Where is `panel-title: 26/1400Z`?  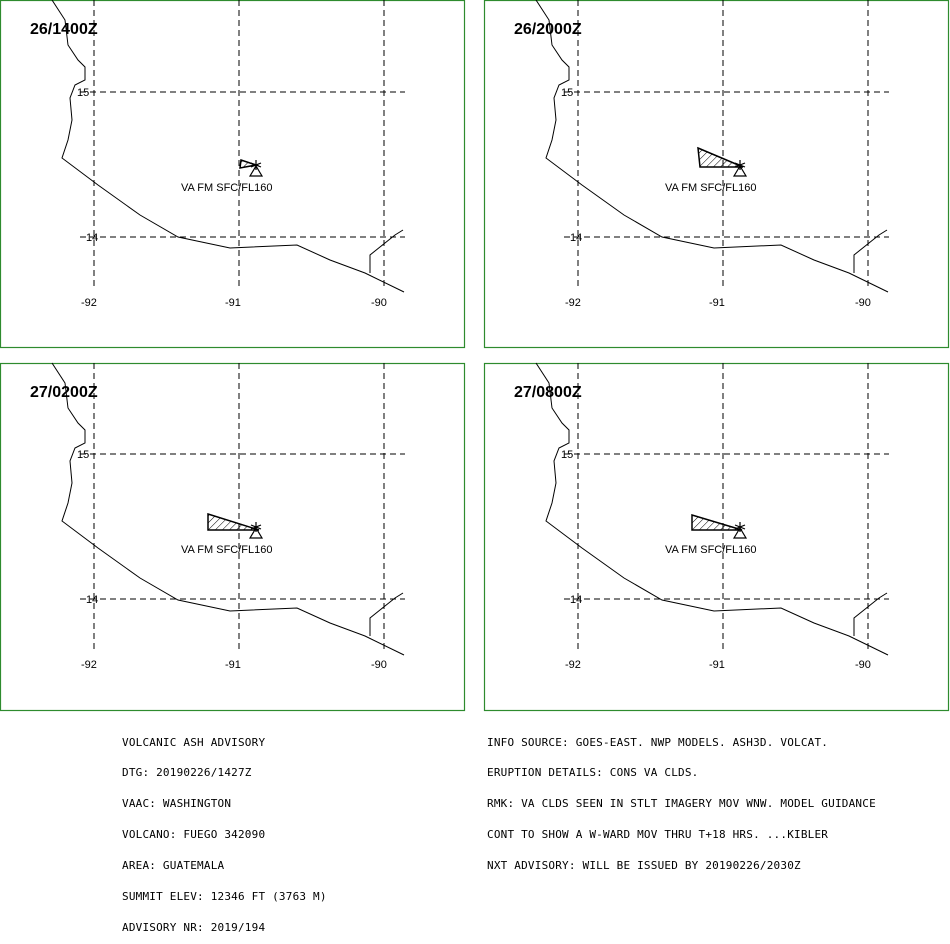
panel-title: 26/1400Z is located at coordinates (64, 29).